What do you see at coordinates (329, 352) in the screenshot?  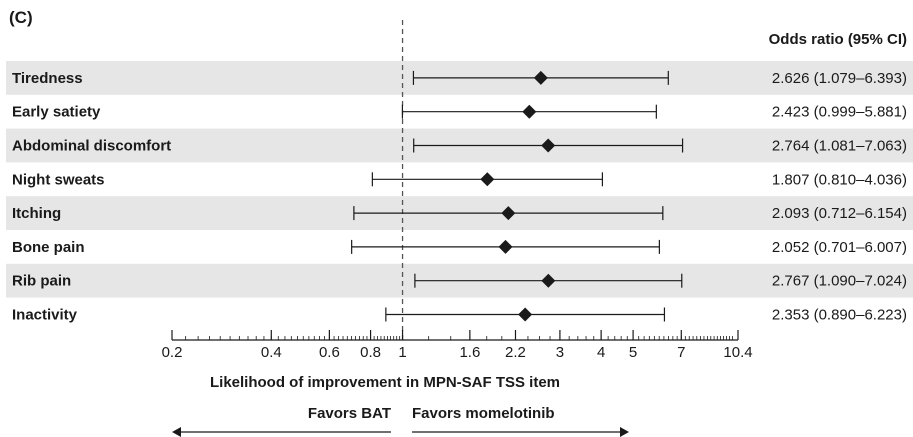 I see `x-tick-label: 0.6` at bounding box center [329, 352].